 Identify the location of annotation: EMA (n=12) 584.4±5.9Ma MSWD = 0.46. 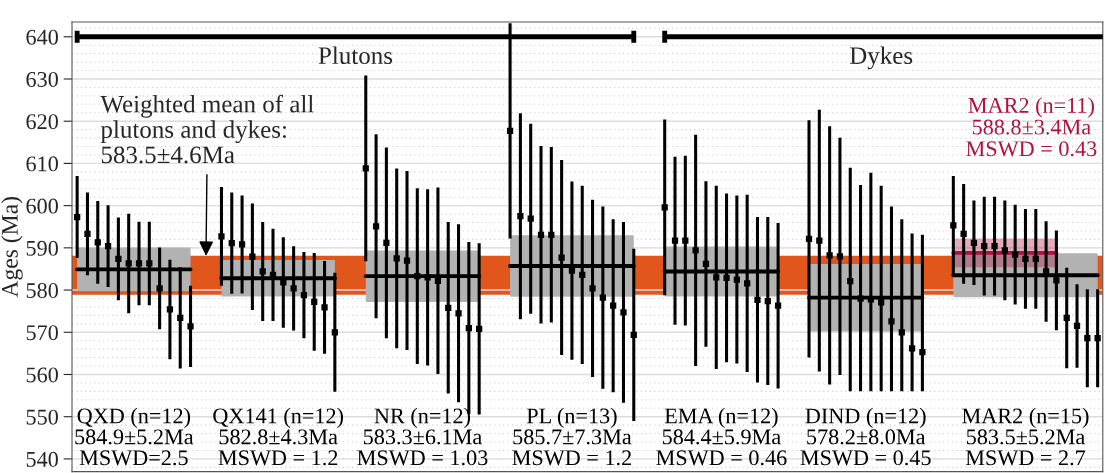
(721, 436).